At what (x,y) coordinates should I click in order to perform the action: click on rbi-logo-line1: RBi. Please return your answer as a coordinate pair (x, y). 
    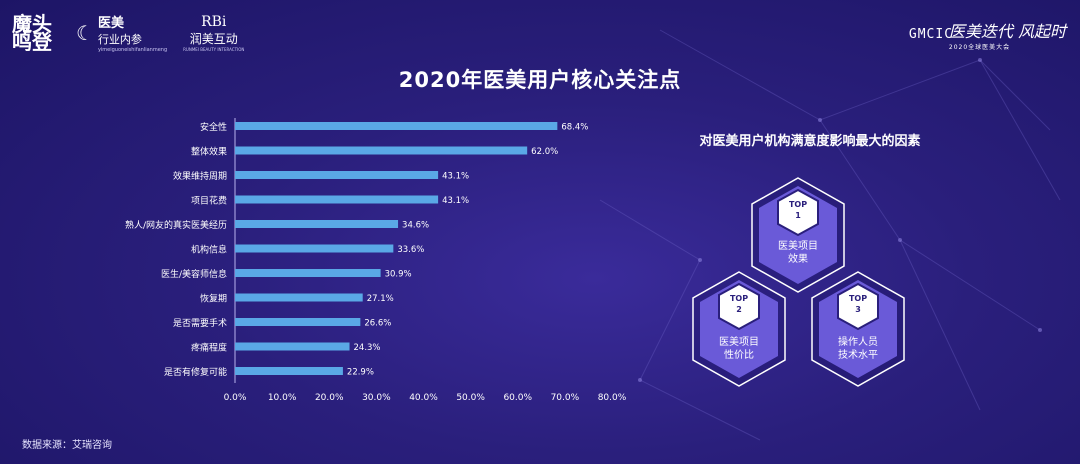
    Looking at the image, I should click on (214, 21).